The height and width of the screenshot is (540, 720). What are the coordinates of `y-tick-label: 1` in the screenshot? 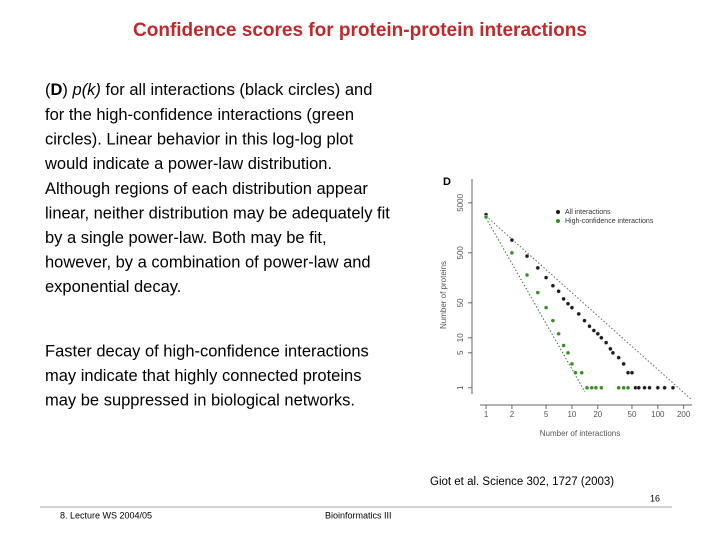 It's located at (460, 387).